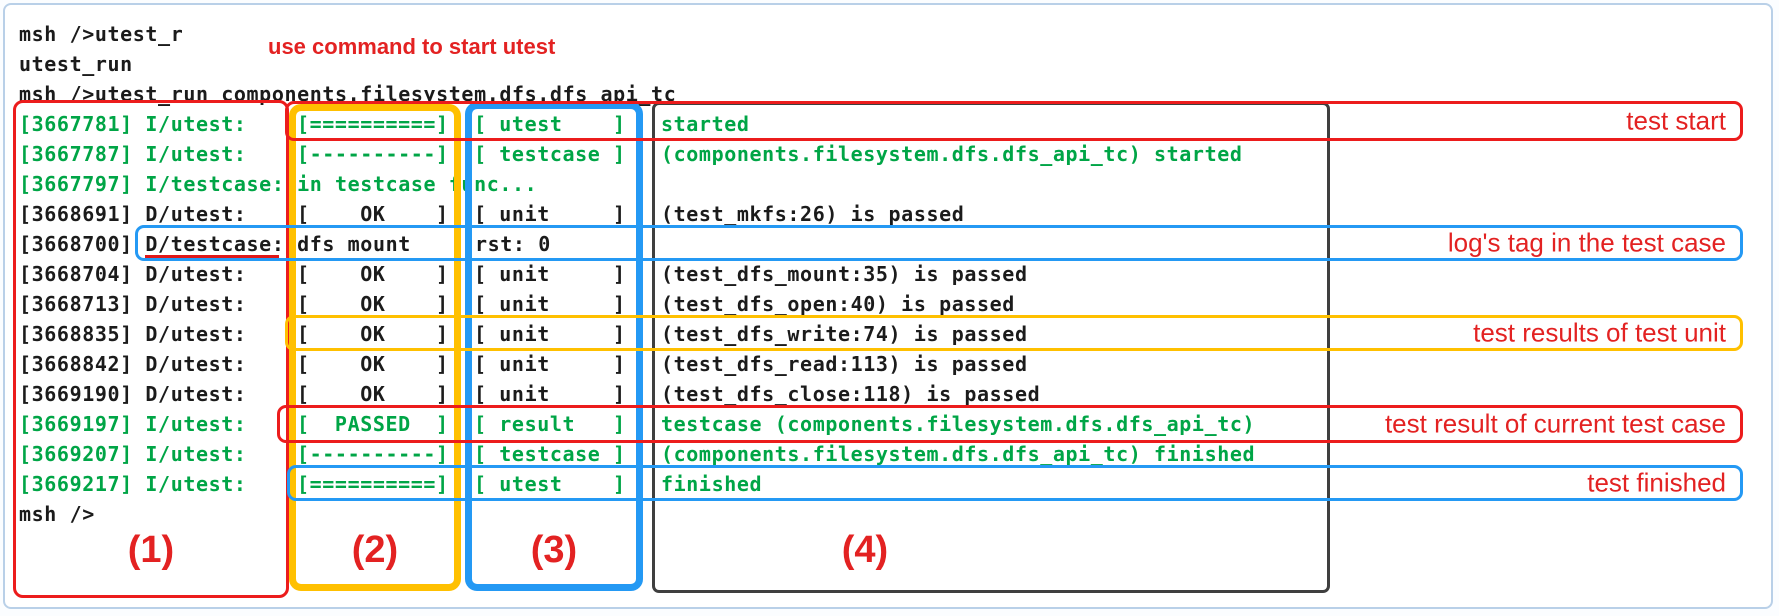  Describe the element at coordinates (412, 46) in the screenshot. I see `top-note: use command to start utest` at that location.